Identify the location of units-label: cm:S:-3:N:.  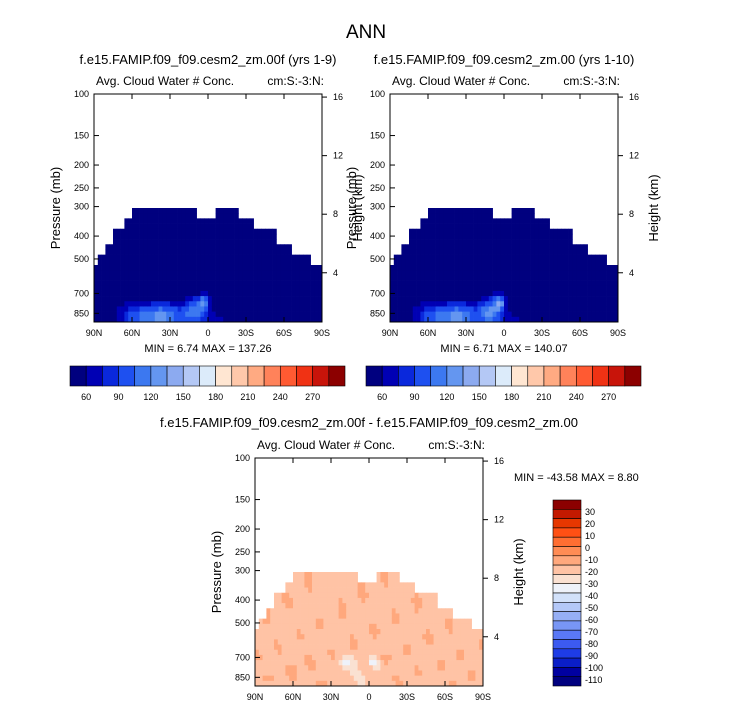
(591, 81).